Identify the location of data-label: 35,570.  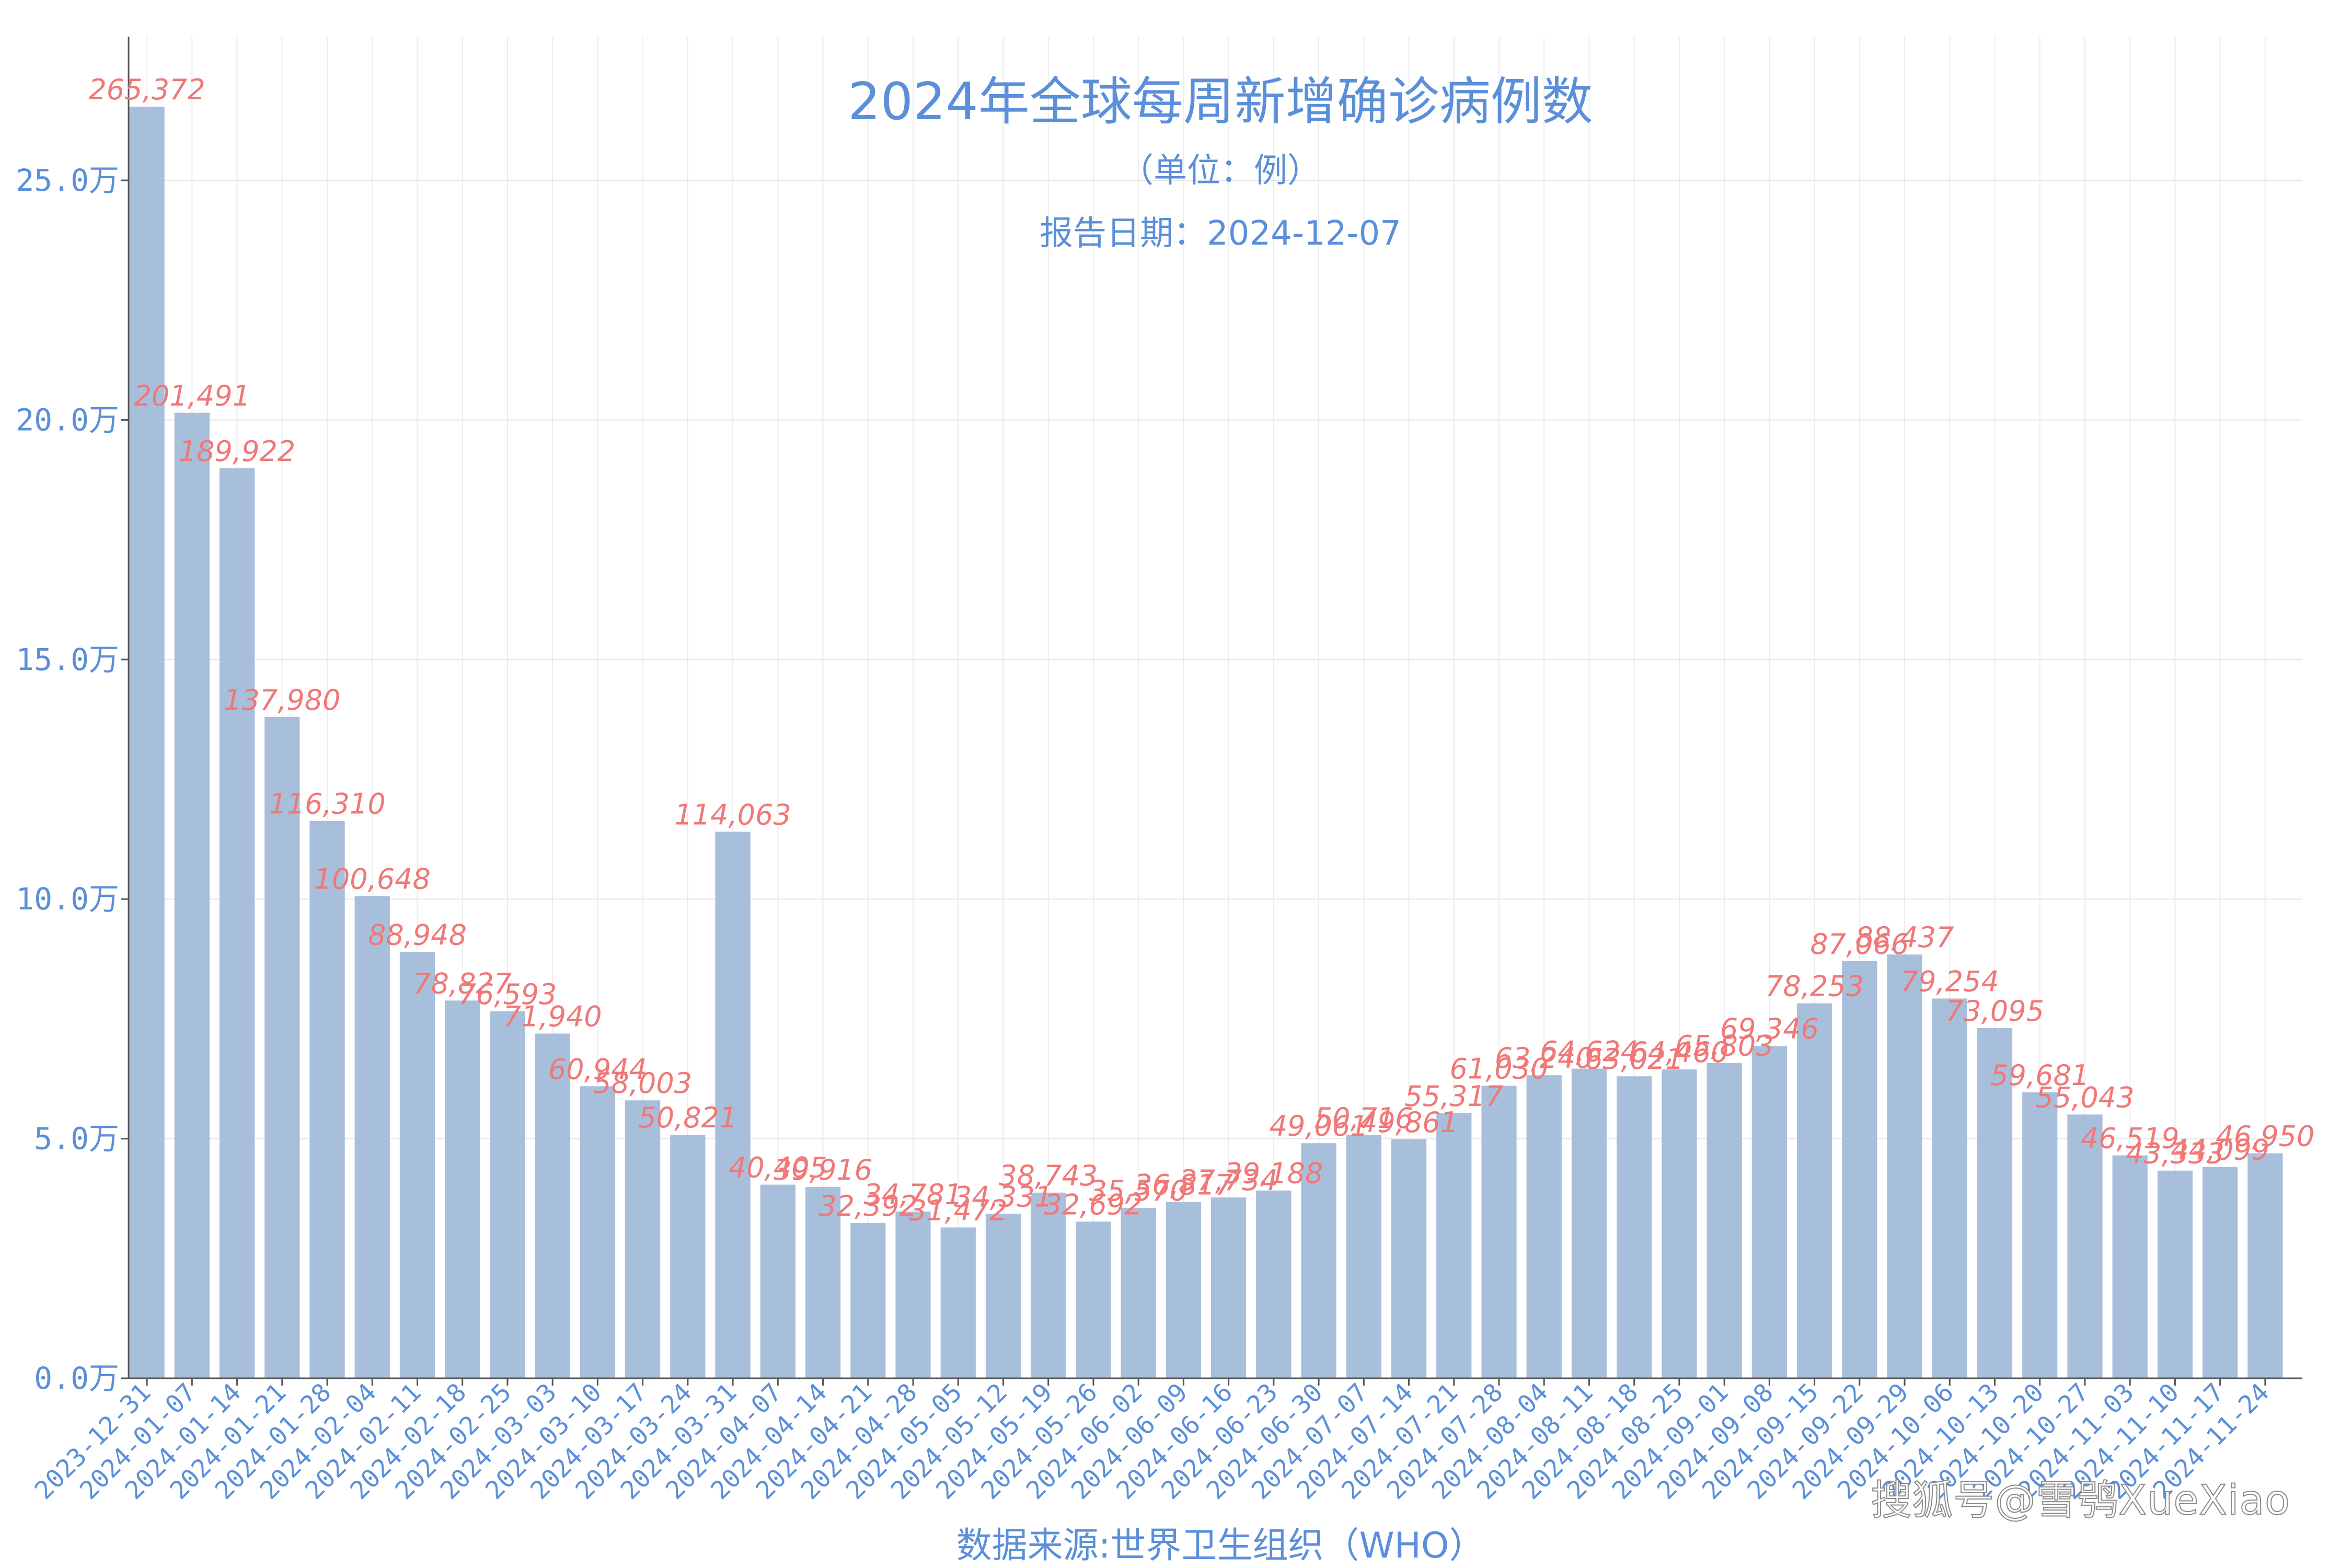
(1138, 1190).